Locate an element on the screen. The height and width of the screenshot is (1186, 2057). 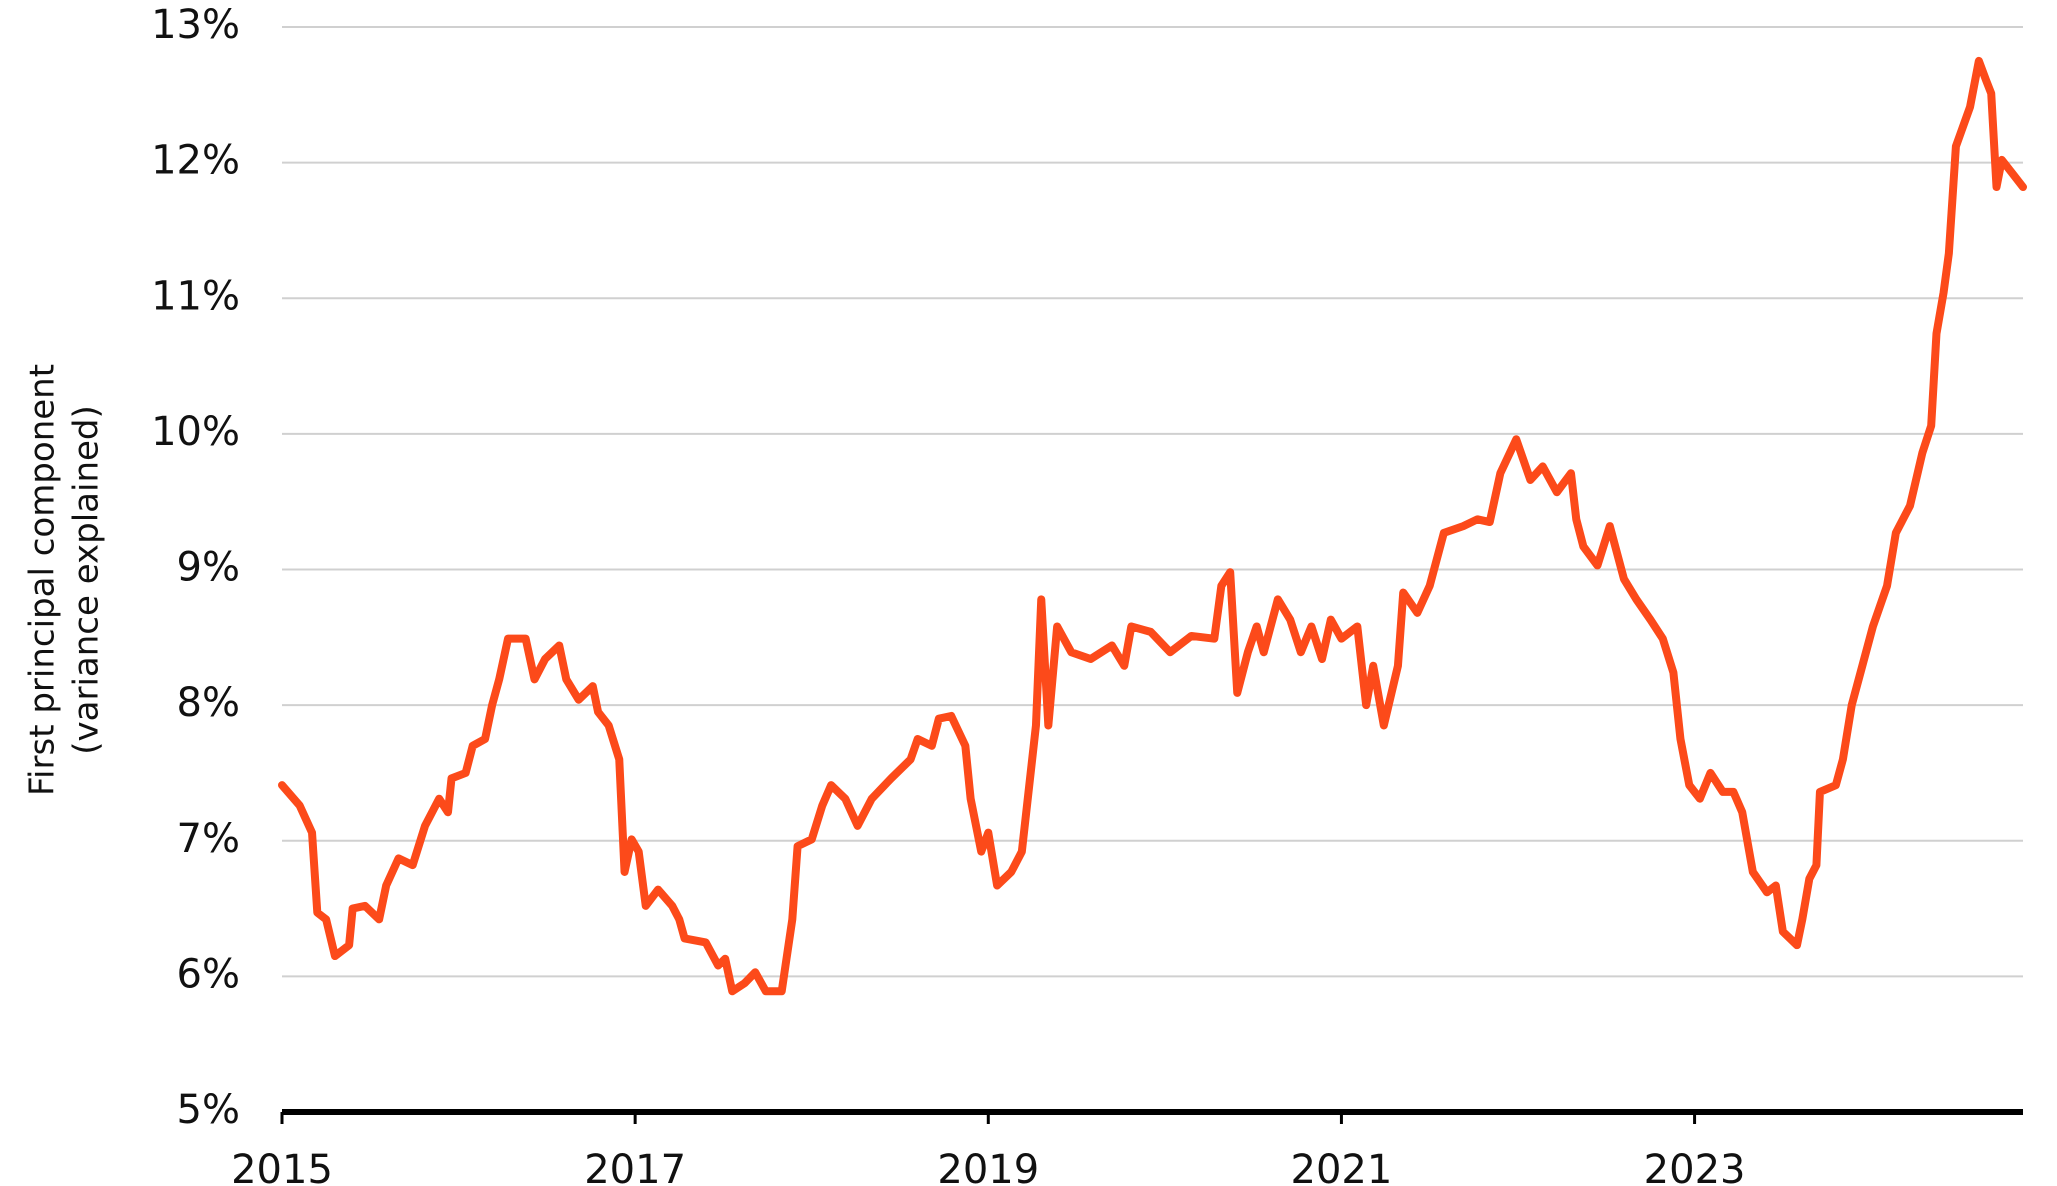
y-tick-label: 13% is located at coordinates (195, 25).